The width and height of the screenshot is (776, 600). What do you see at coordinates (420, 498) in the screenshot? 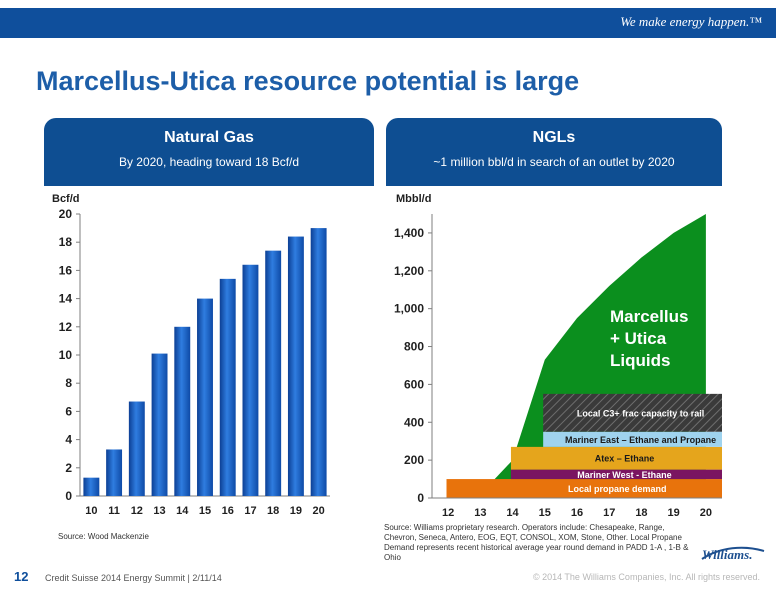
I see `ngl-y-tick-label: 0` at bounding box center [420, 498].